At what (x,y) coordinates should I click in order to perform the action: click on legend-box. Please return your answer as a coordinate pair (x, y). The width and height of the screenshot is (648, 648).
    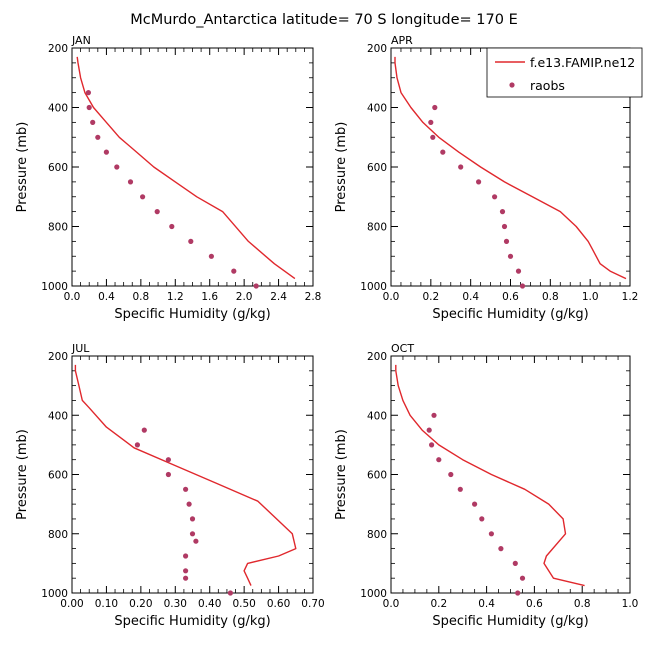
    Looking at the image, I should click on (564, 72).